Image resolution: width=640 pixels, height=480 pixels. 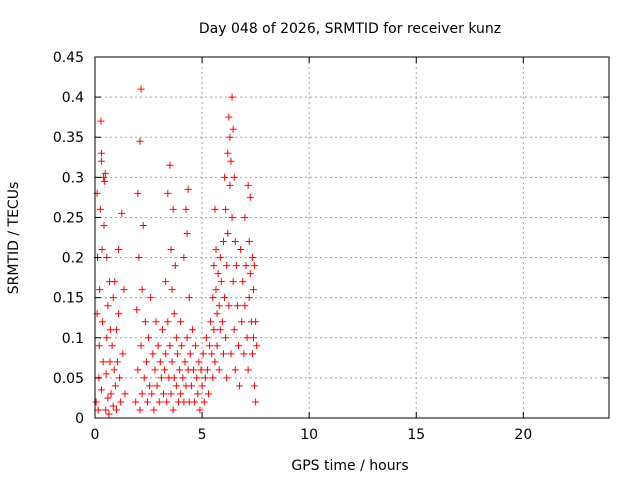 I want to click on y-tick-label: 0, so click(x=79, y=419).